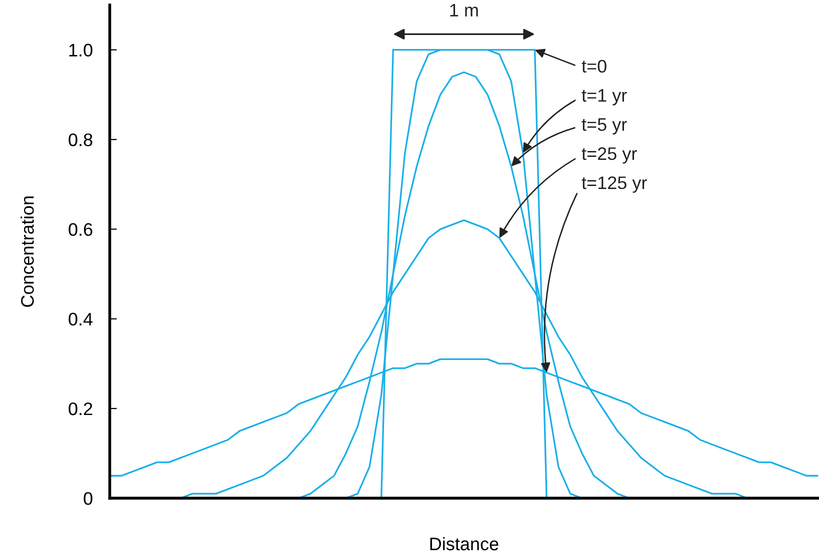  I want to click on y-tick-label: 0.2, so click(80, 409).